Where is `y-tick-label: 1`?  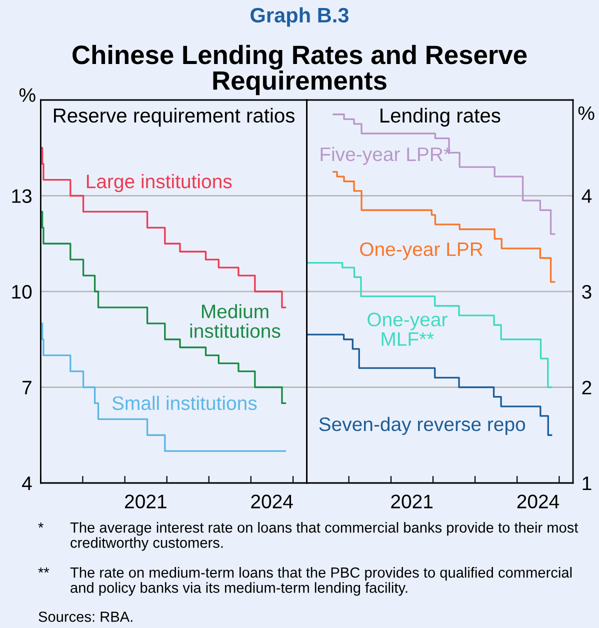
y-tick-label: 1 is located at coordinates (587, 483).